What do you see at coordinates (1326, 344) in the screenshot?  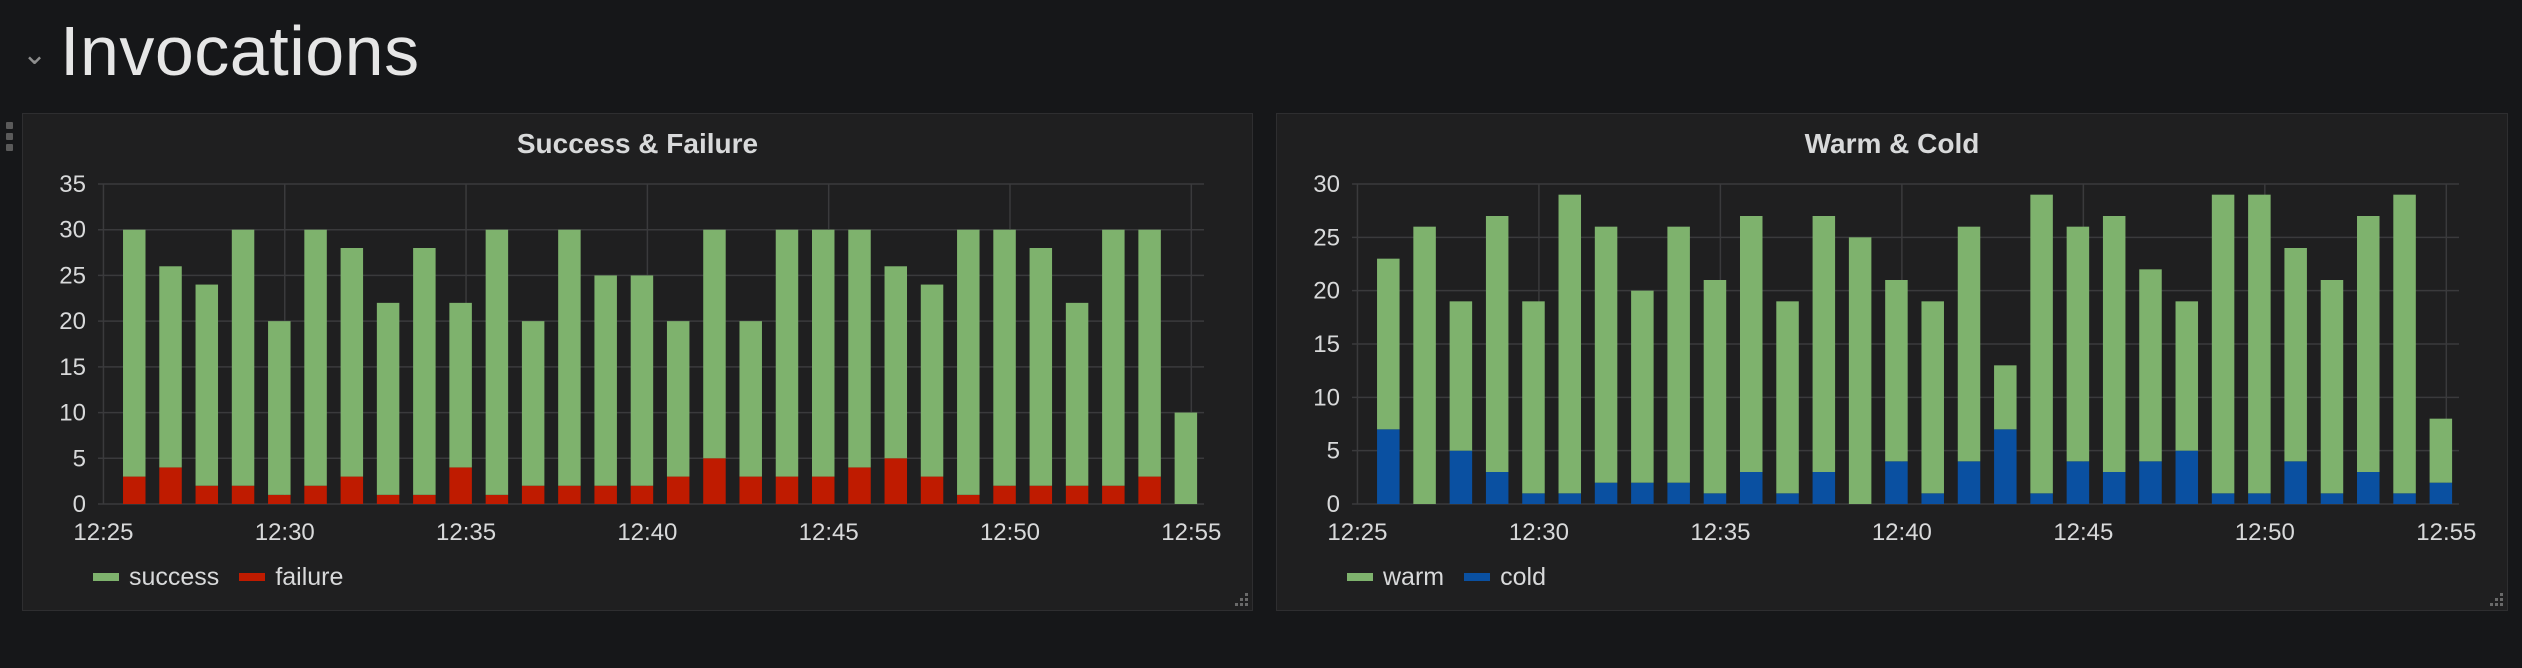 I see `y-tick-label: 15` at bounding box center [1326, 344].